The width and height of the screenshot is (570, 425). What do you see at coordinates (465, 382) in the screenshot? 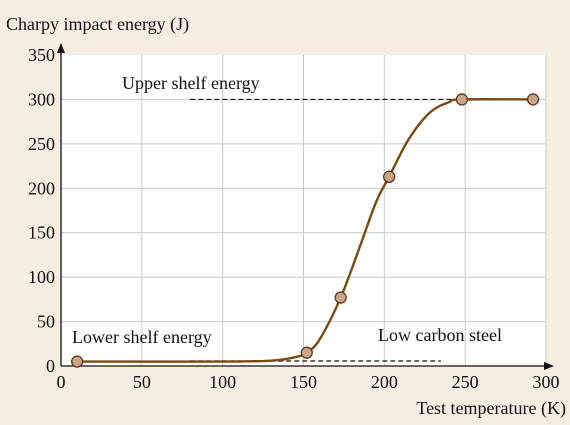
I see `x-tick-label-250: 250` at bounding box center [465, 382].